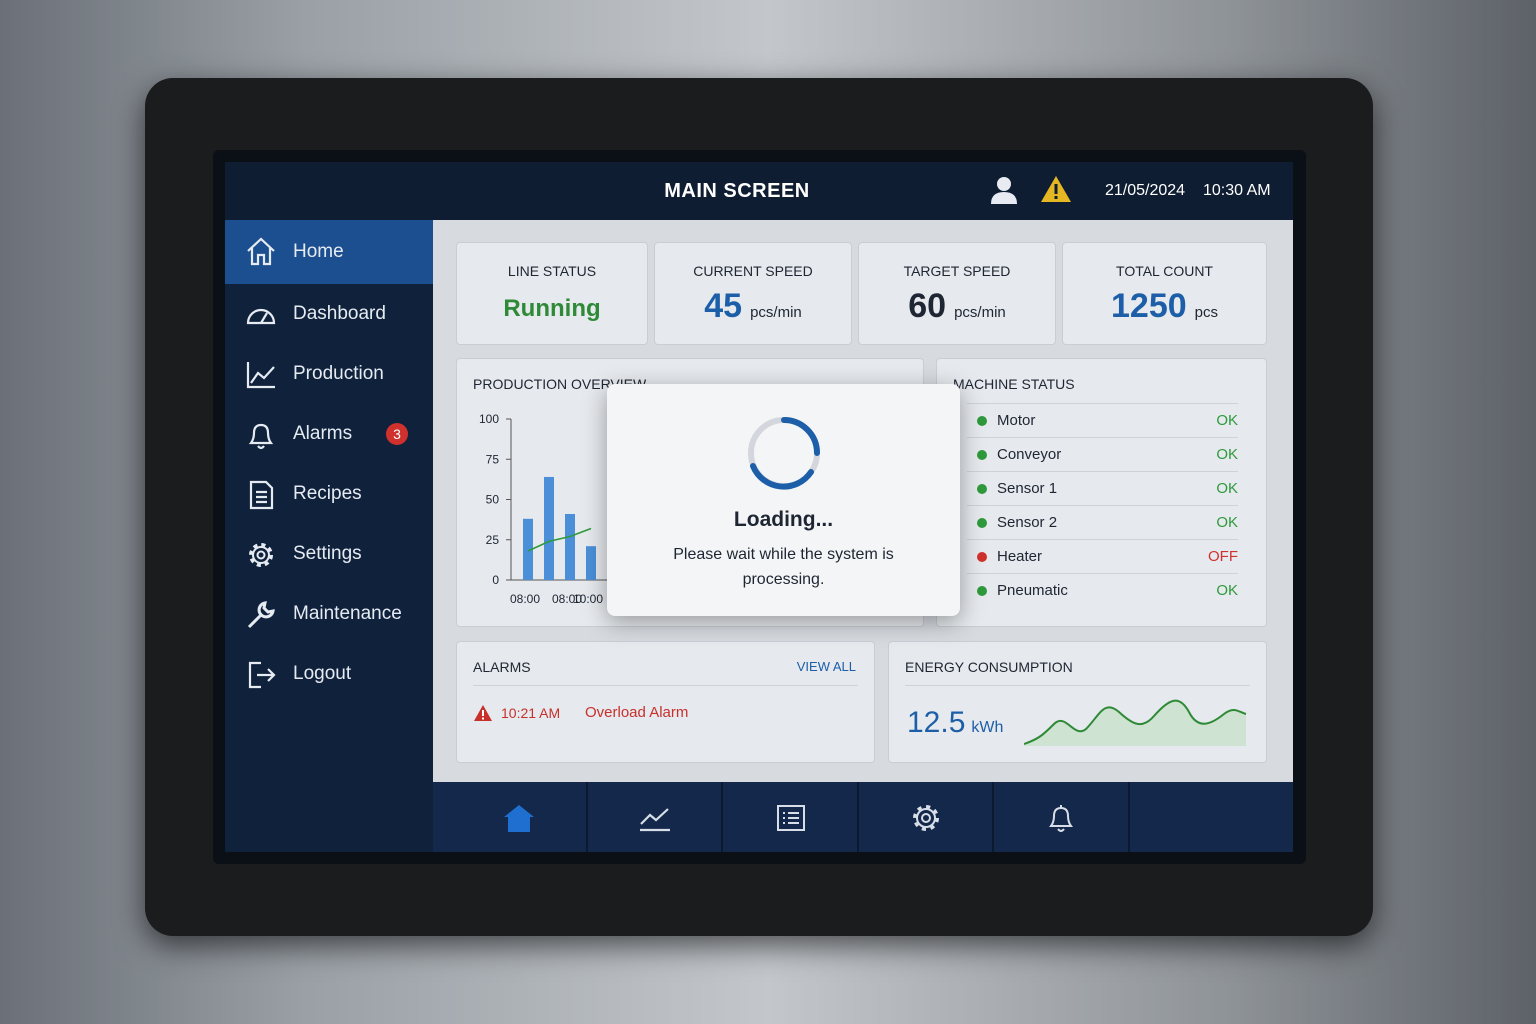 The image size is (1536, 1024). I want to click on alarms-panel: ALARMS VIEW ALL 10:21 AM Overload Alarm, so click(665, 702).